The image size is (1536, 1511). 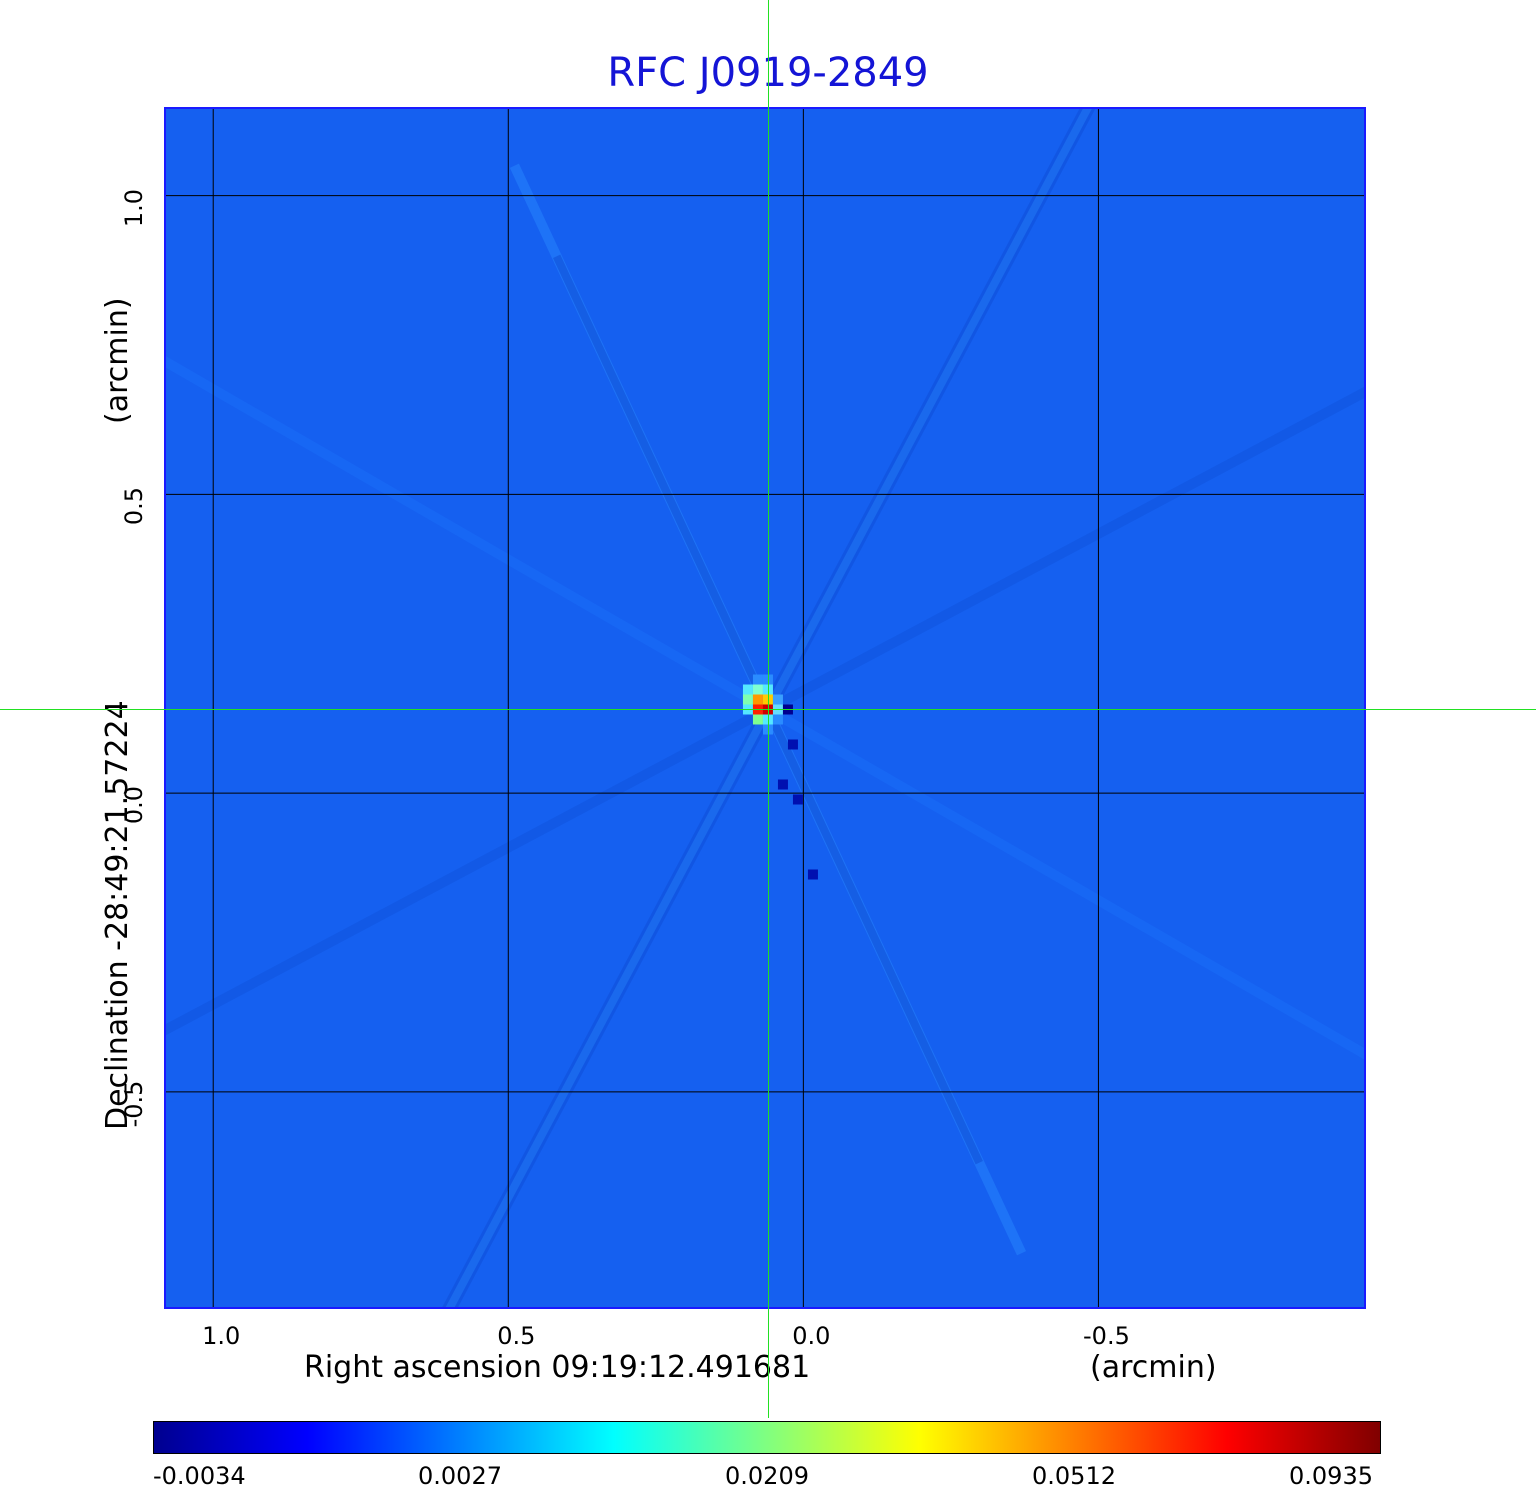 I want to click on x-tick-label: 0.0, so click(x=811, y=1336).